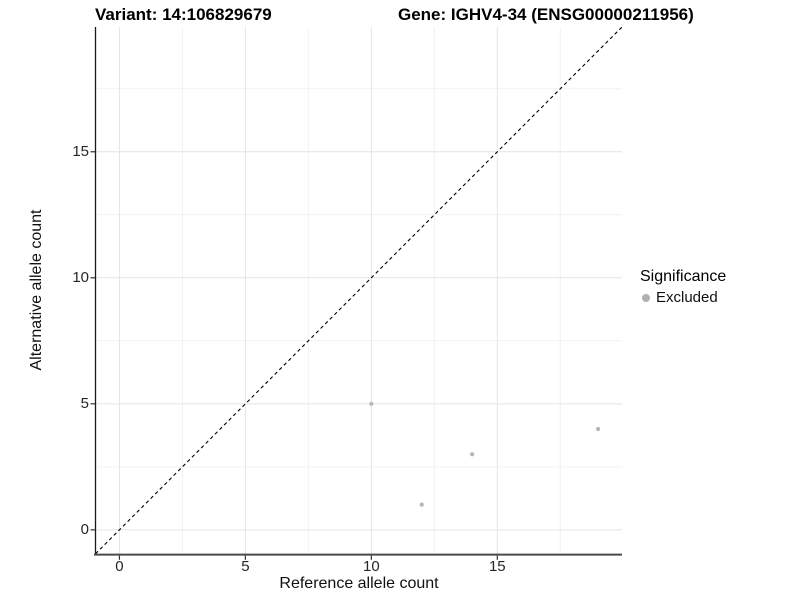 The width and height of the screenshot is (800, 600). I want to click on plot-title-gene: Gene: IGHV4-34 (ENSG00000211956), so click(546, 14).